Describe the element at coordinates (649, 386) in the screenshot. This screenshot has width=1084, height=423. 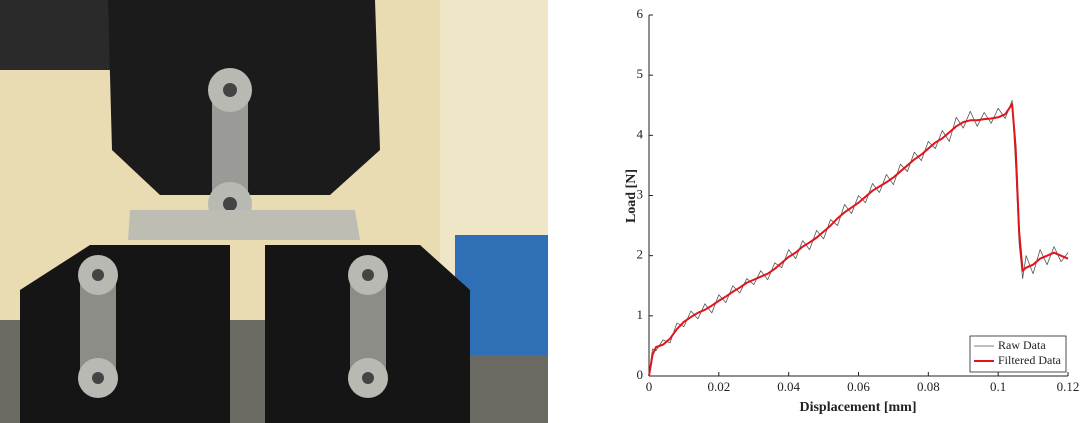
I see `x-tick-label: 0` at that location.